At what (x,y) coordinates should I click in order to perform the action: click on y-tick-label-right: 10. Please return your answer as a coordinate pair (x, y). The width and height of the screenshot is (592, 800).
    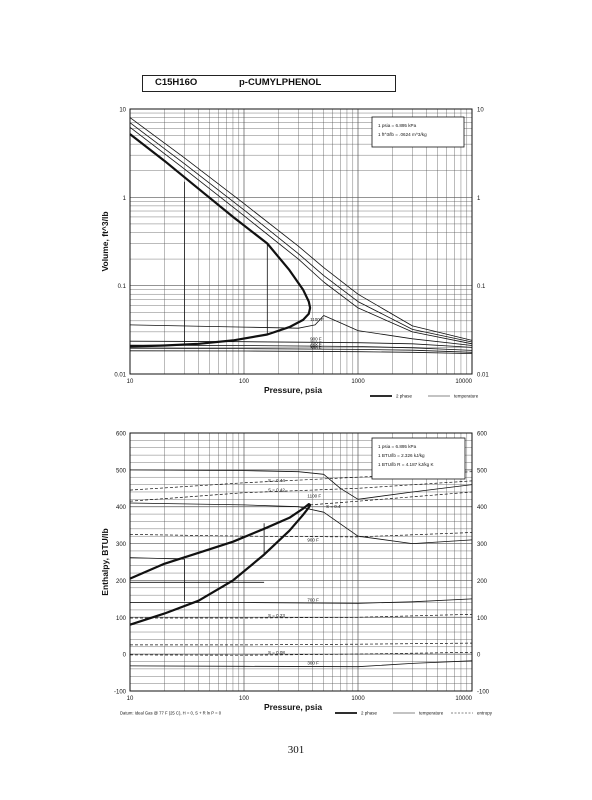
    Looking at the image, I should click on (480, 111).